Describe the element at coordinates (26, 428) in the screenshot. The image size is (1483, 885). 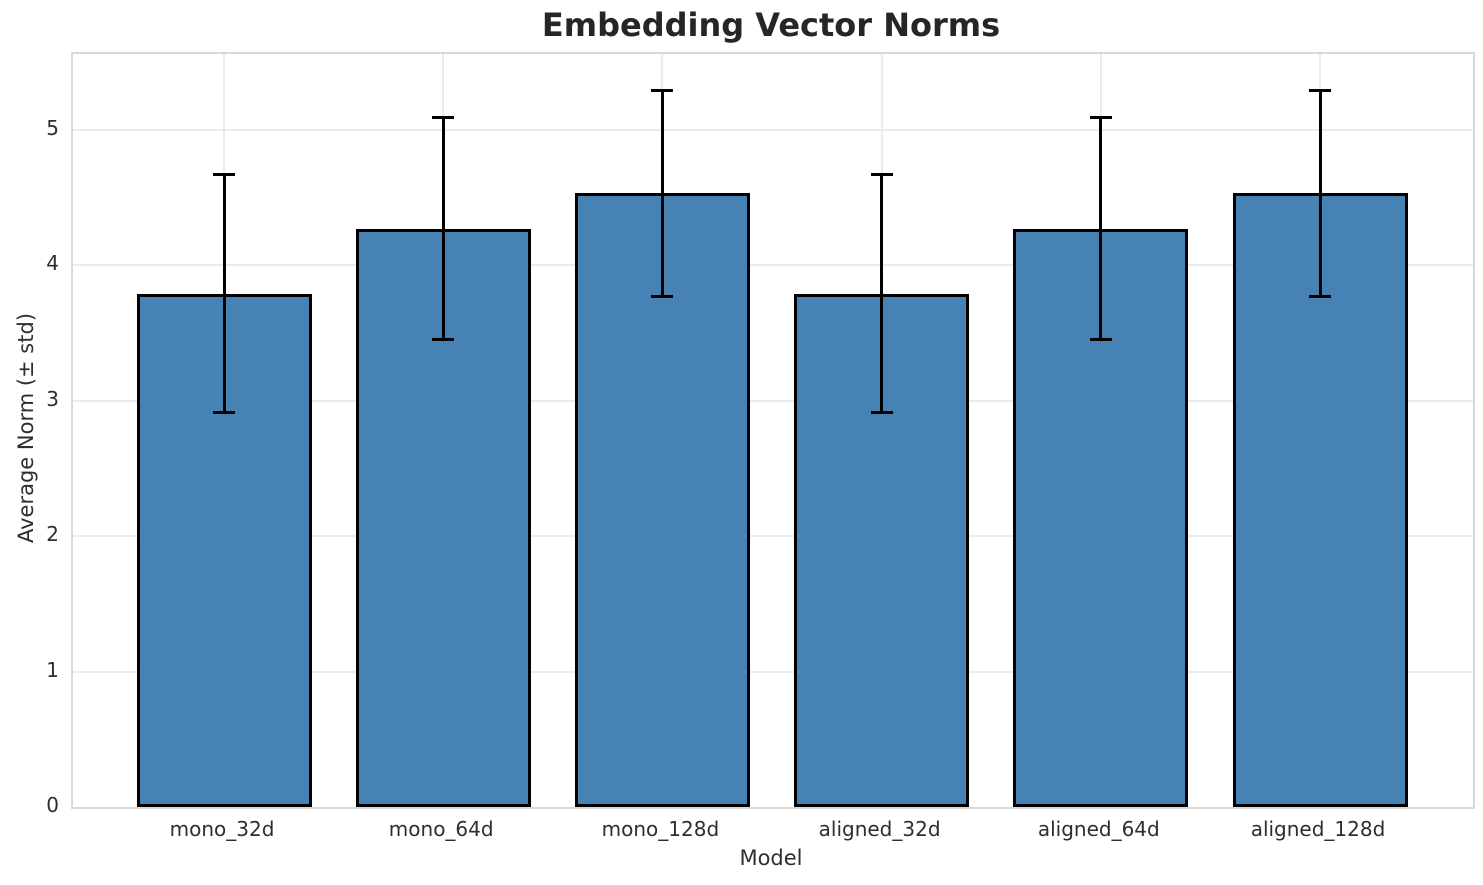
I see `y-axis-label: Average Norm (± std)` at that location.